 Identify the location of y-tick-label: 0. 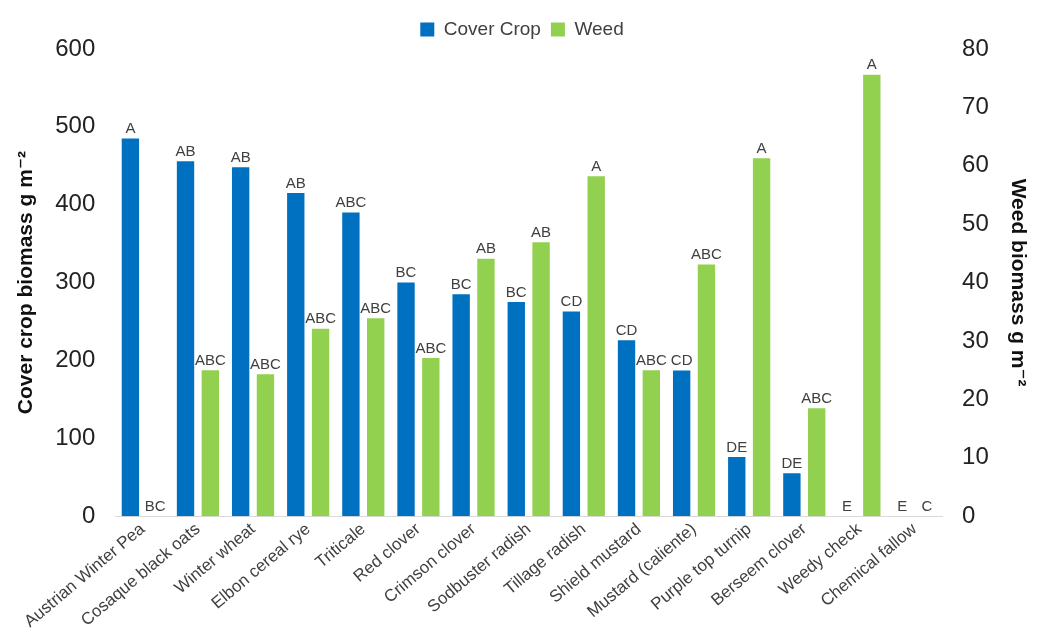
(88, 514).